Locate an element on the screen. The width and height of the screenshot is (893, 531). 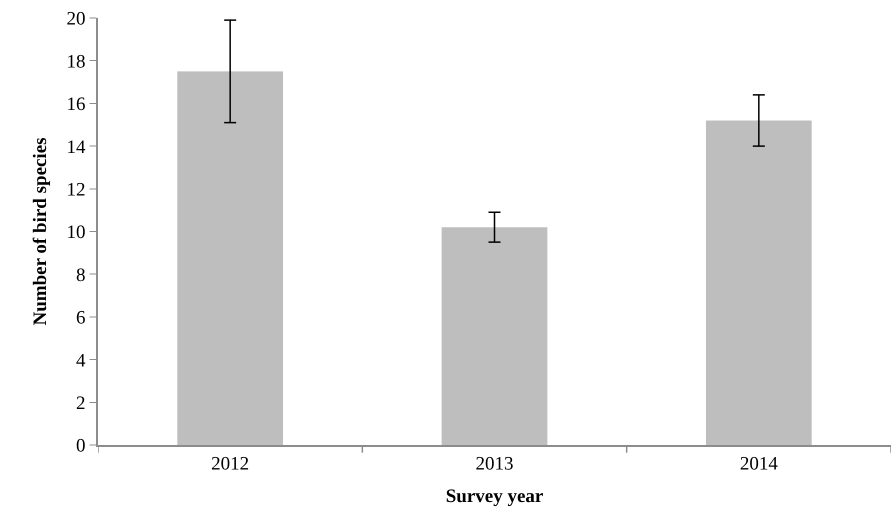
y-tick-label: 10 is located at coordinates (76, 233).